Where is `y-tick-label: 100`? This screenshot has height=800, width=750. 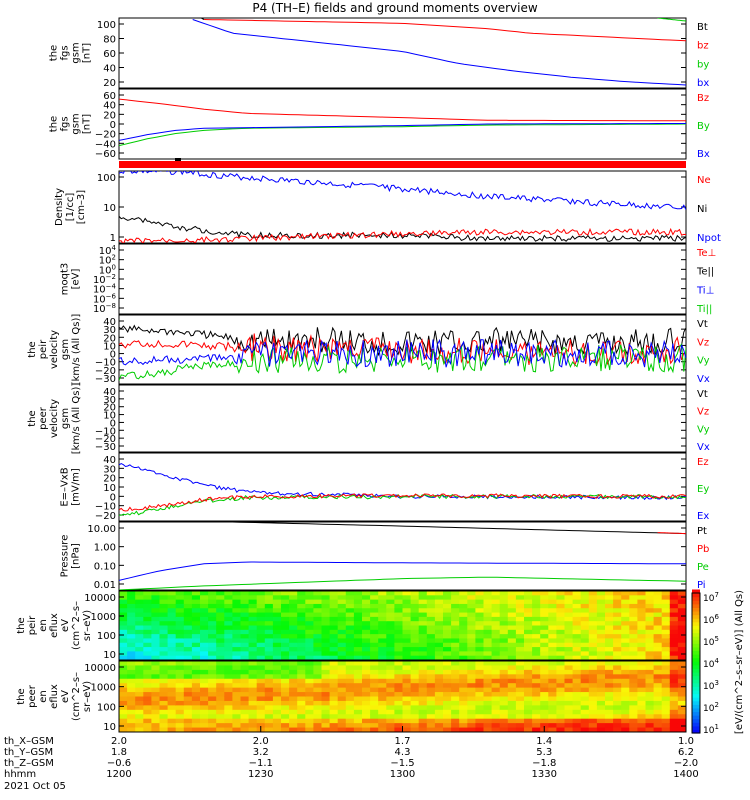 y-tick-label: 100 is located at coordinates (106, 178).